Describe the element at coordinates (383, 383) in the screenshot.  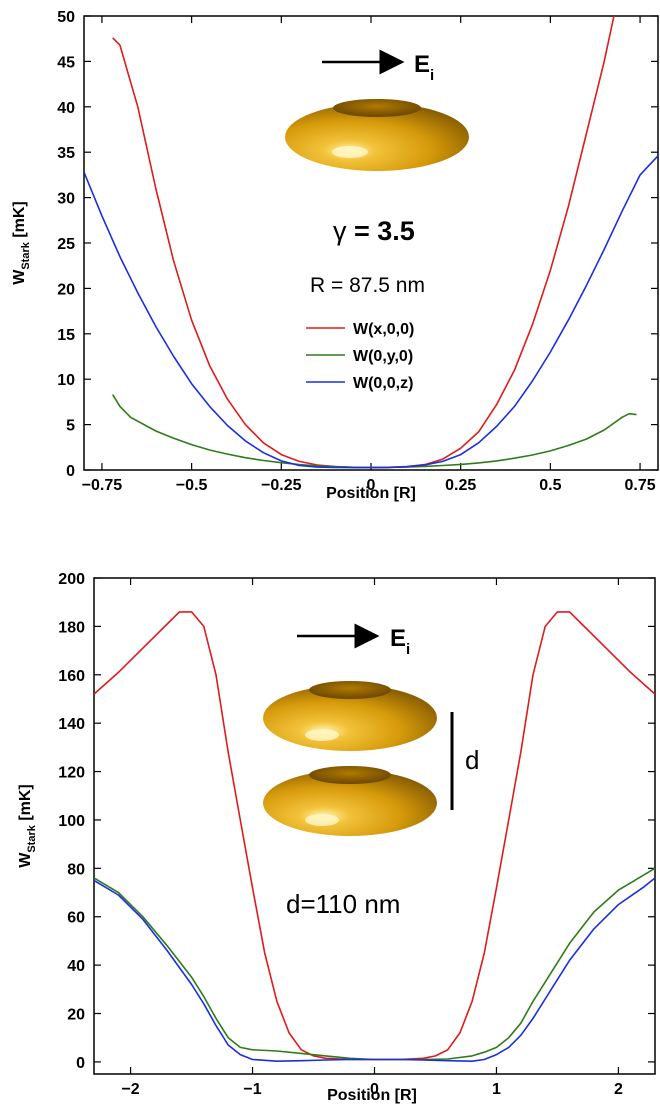
I see `legend-label-z: W(0,0,z)` at that location.